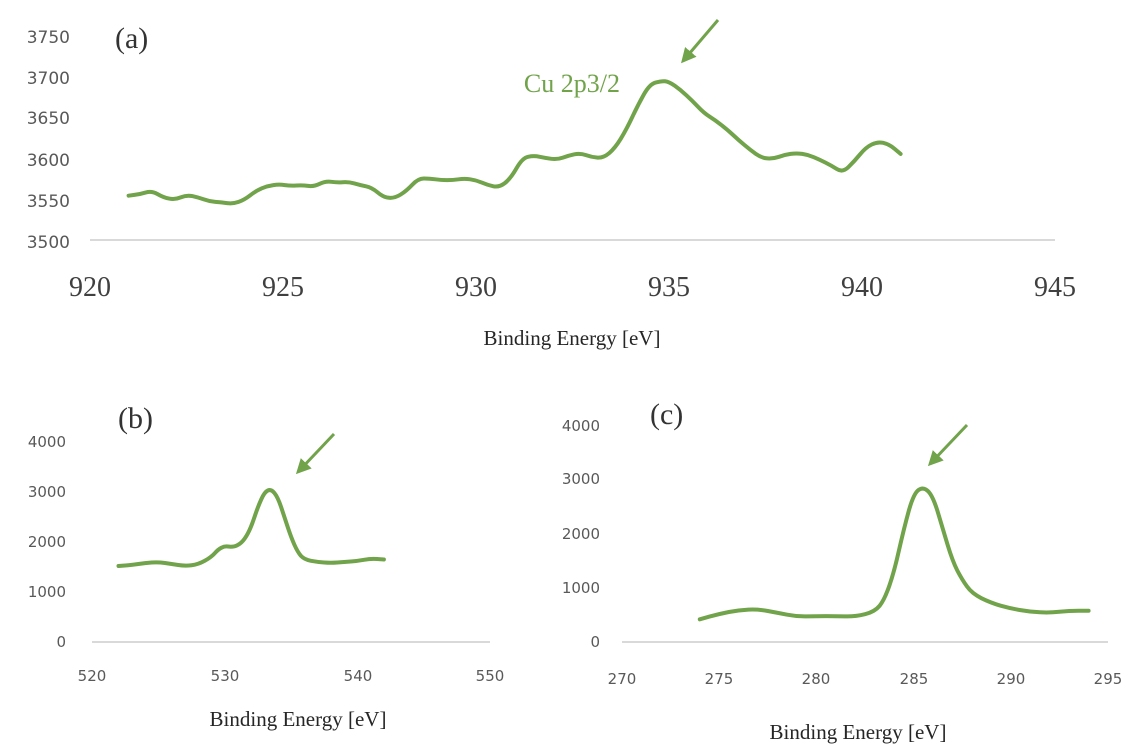  What do you see at coordinates (862, 287) in the screenshot?
I see `x-tick-label: 940` at bounding box center [862, 287].